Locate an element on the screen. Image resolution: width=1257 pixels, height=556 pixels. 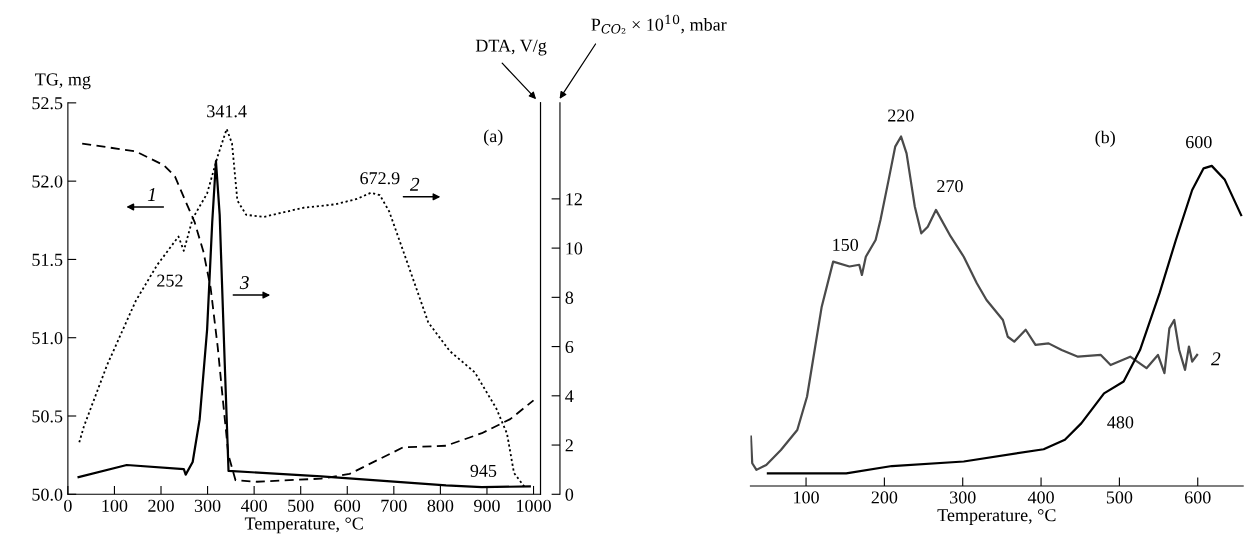
y2-tick-label: 12 is located at coordinates (574, 199).